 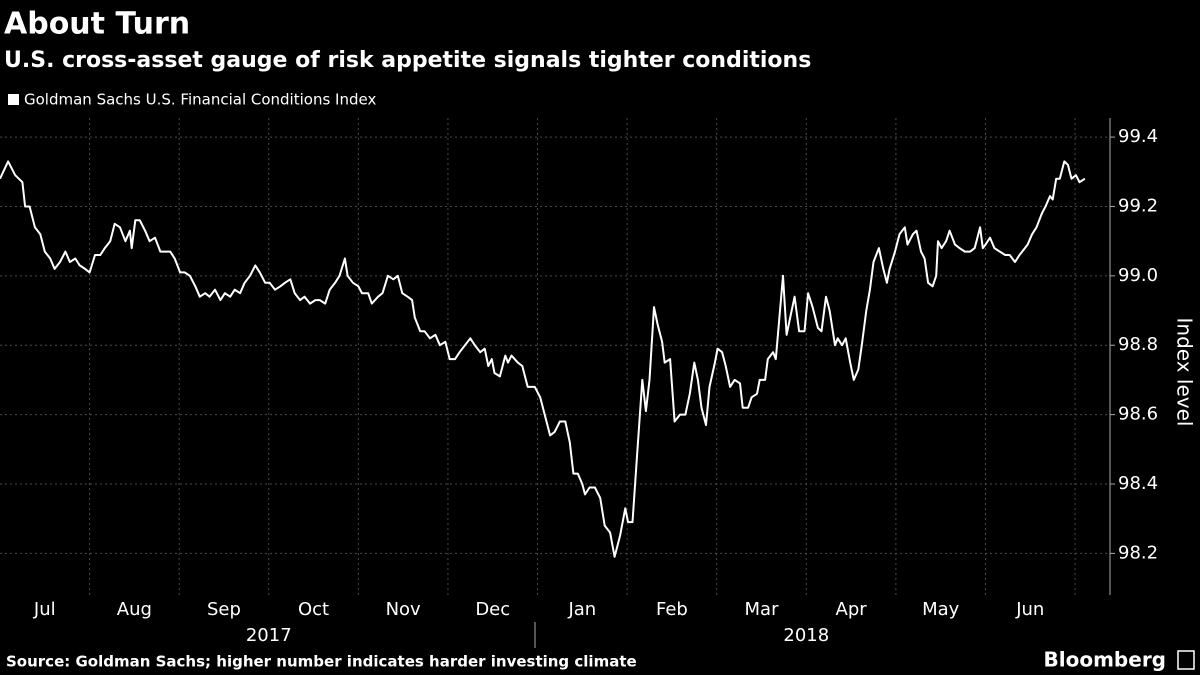 What do you see at coordinates (1138, 552) in the screenshot?
I see `y-tick-label: 98.2` at bounding box center [1138, 552].